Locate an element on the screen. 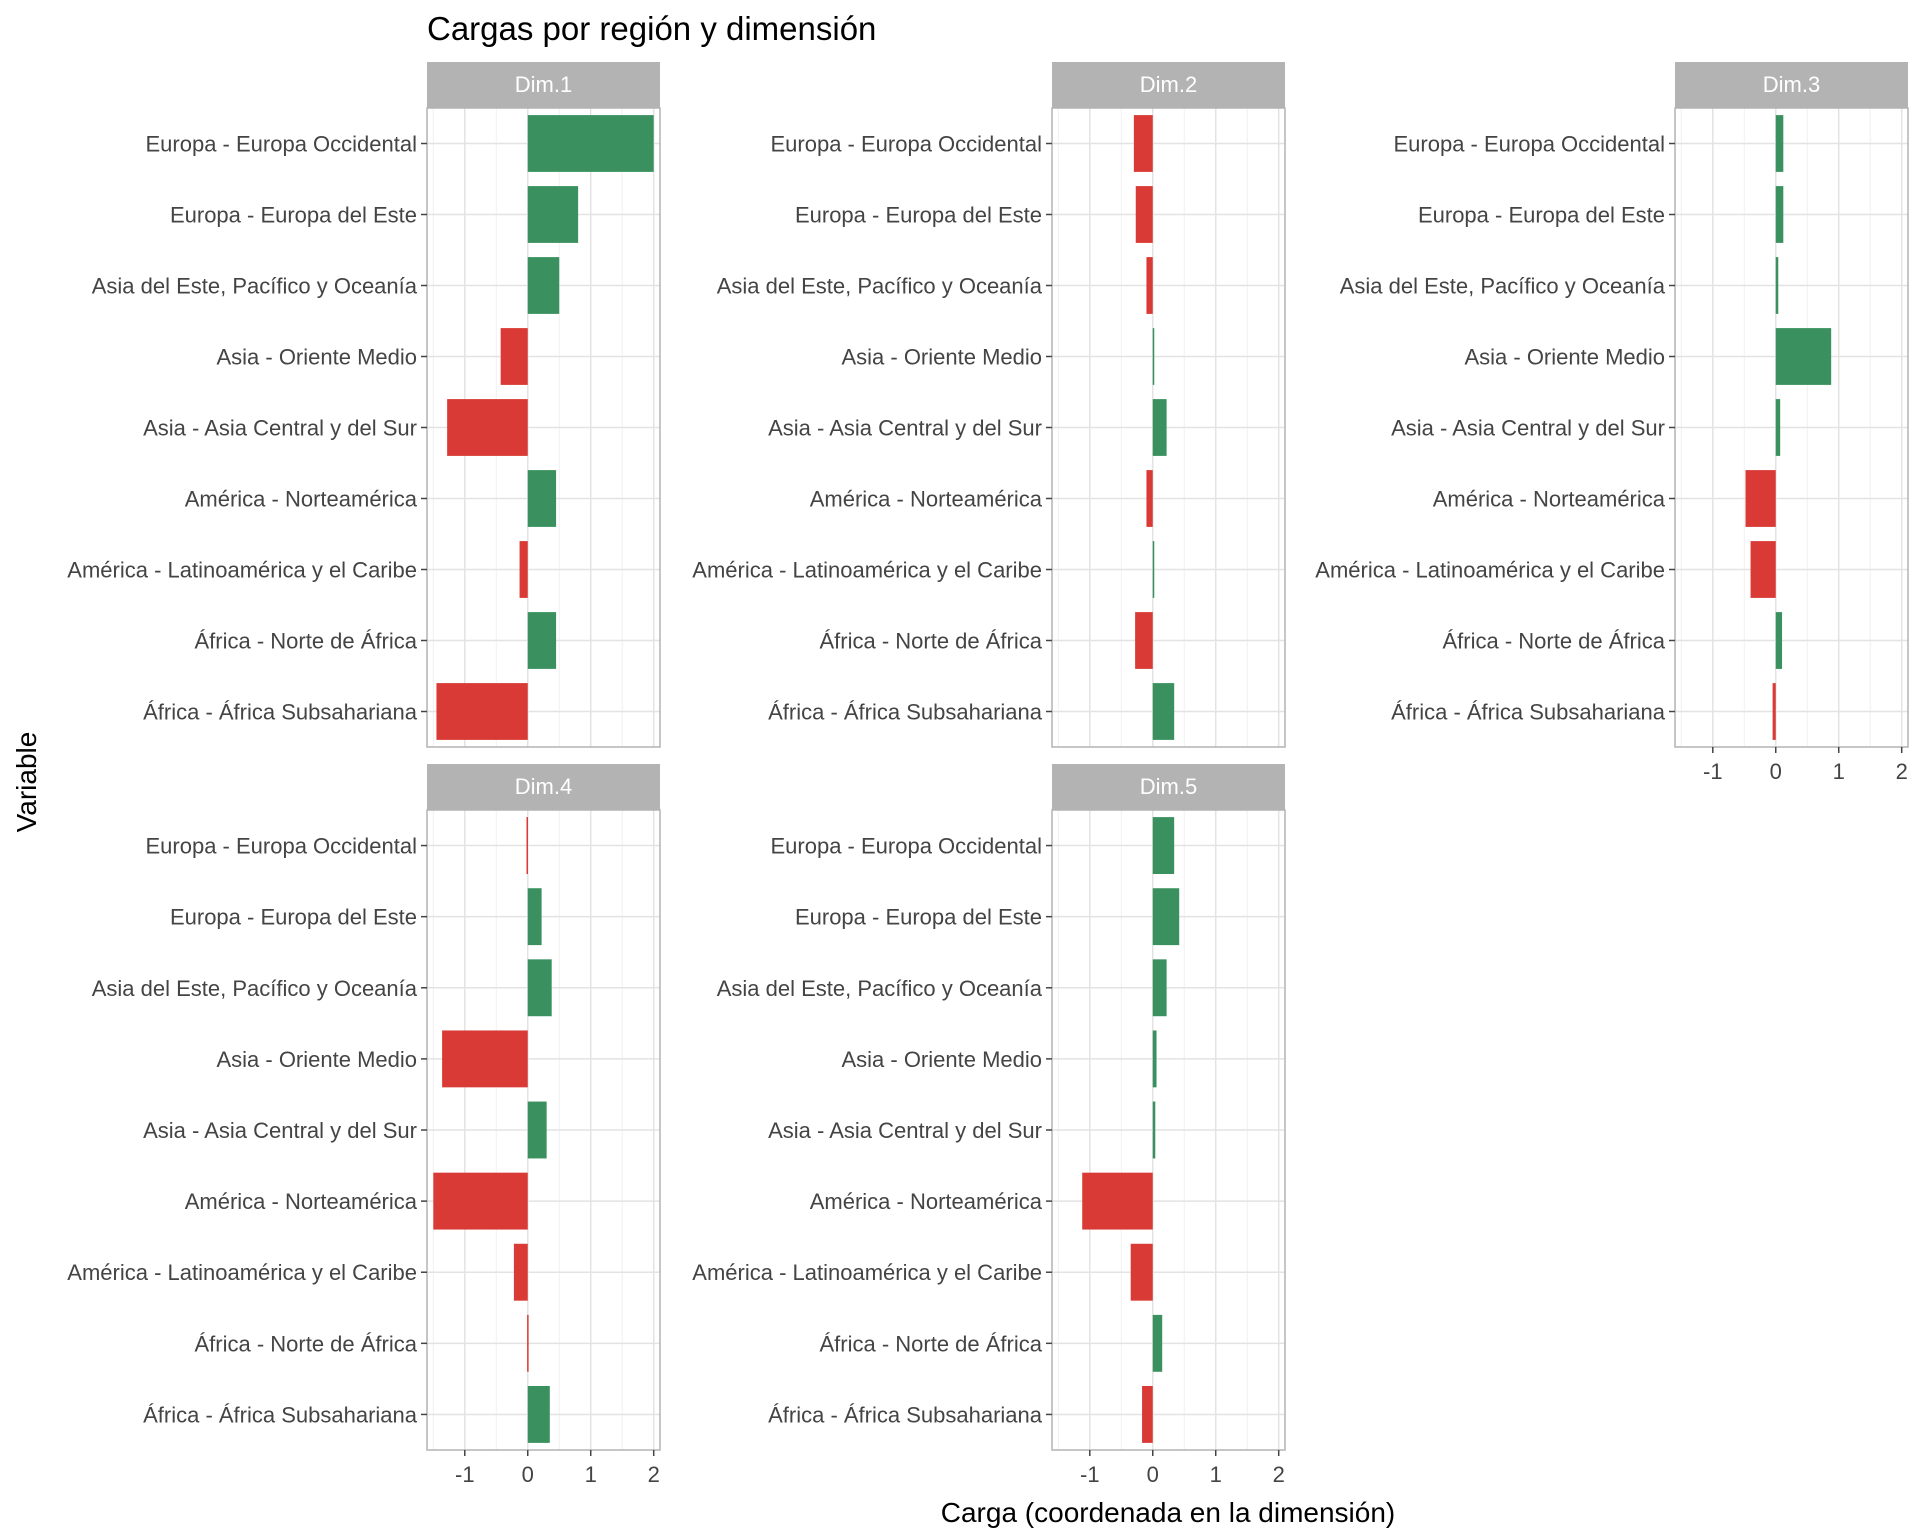  facet-strip-label: Dim.3 is located at coordinates (1791, 84).